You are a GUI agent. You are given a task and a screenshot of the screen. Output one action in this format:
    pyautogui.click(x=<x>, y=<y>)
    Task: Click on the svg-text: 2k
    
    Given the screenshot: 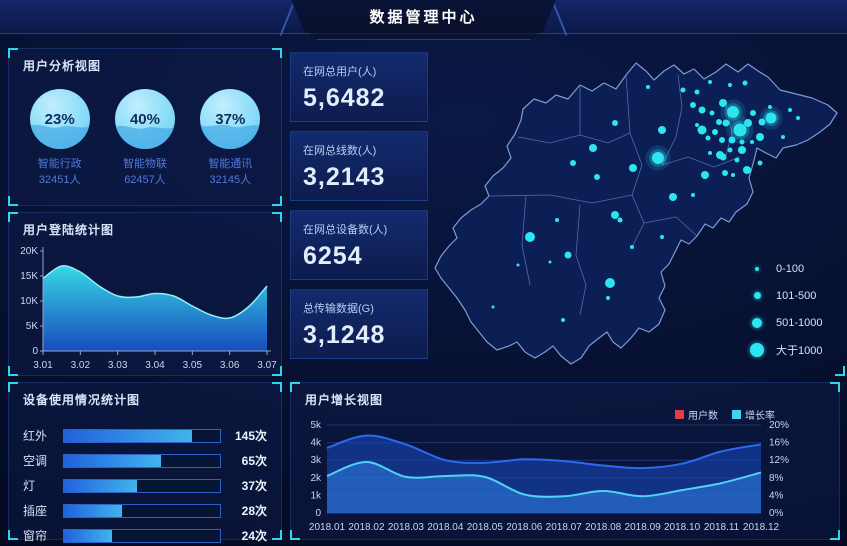 What is the action you would take?
    pyautogui.click(x=316, y=478)
    